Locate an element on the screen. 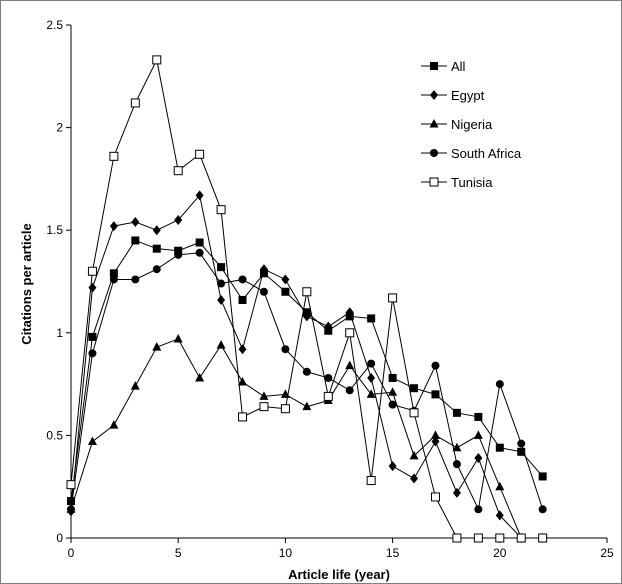 This screenshot has height=584, width=622. x-tick-label: 20 is located at coordinates (500, 553).